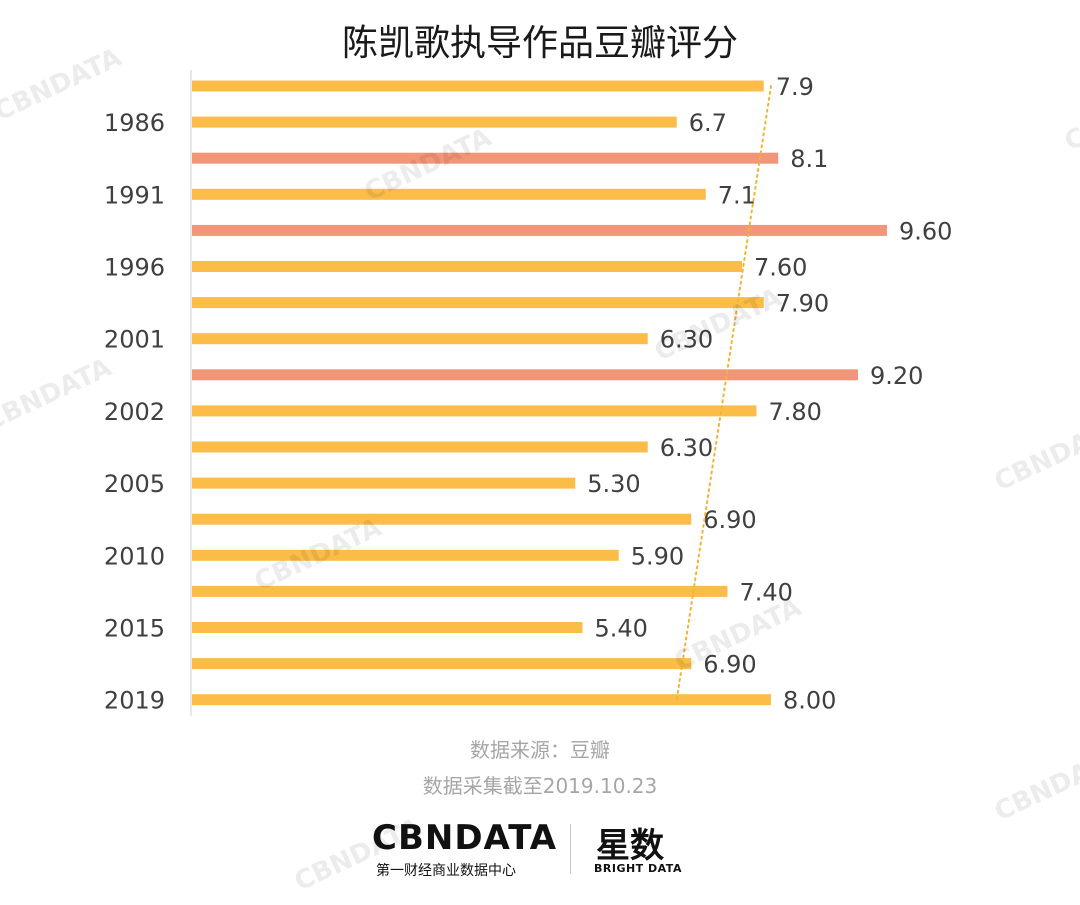 This screenshot has height=905, width=1080. Describe the element at coordinates (134, 195) in the screenshot. I see `year-tick-label: 1991` at that location.